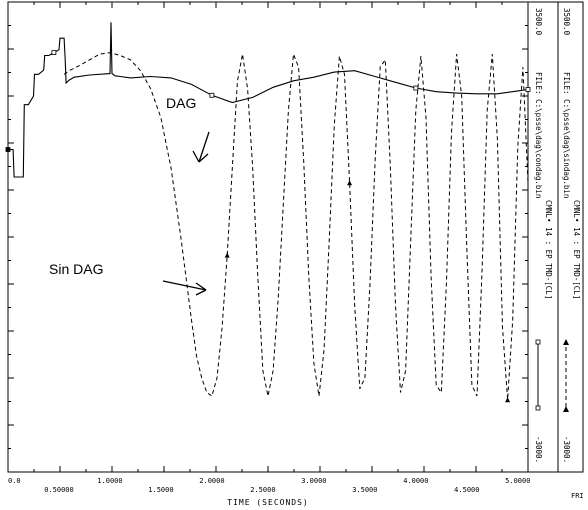 The width and height of the screenshot is (588, 510). I want to click on x-tick-label: 0.0, so click(14, 481).